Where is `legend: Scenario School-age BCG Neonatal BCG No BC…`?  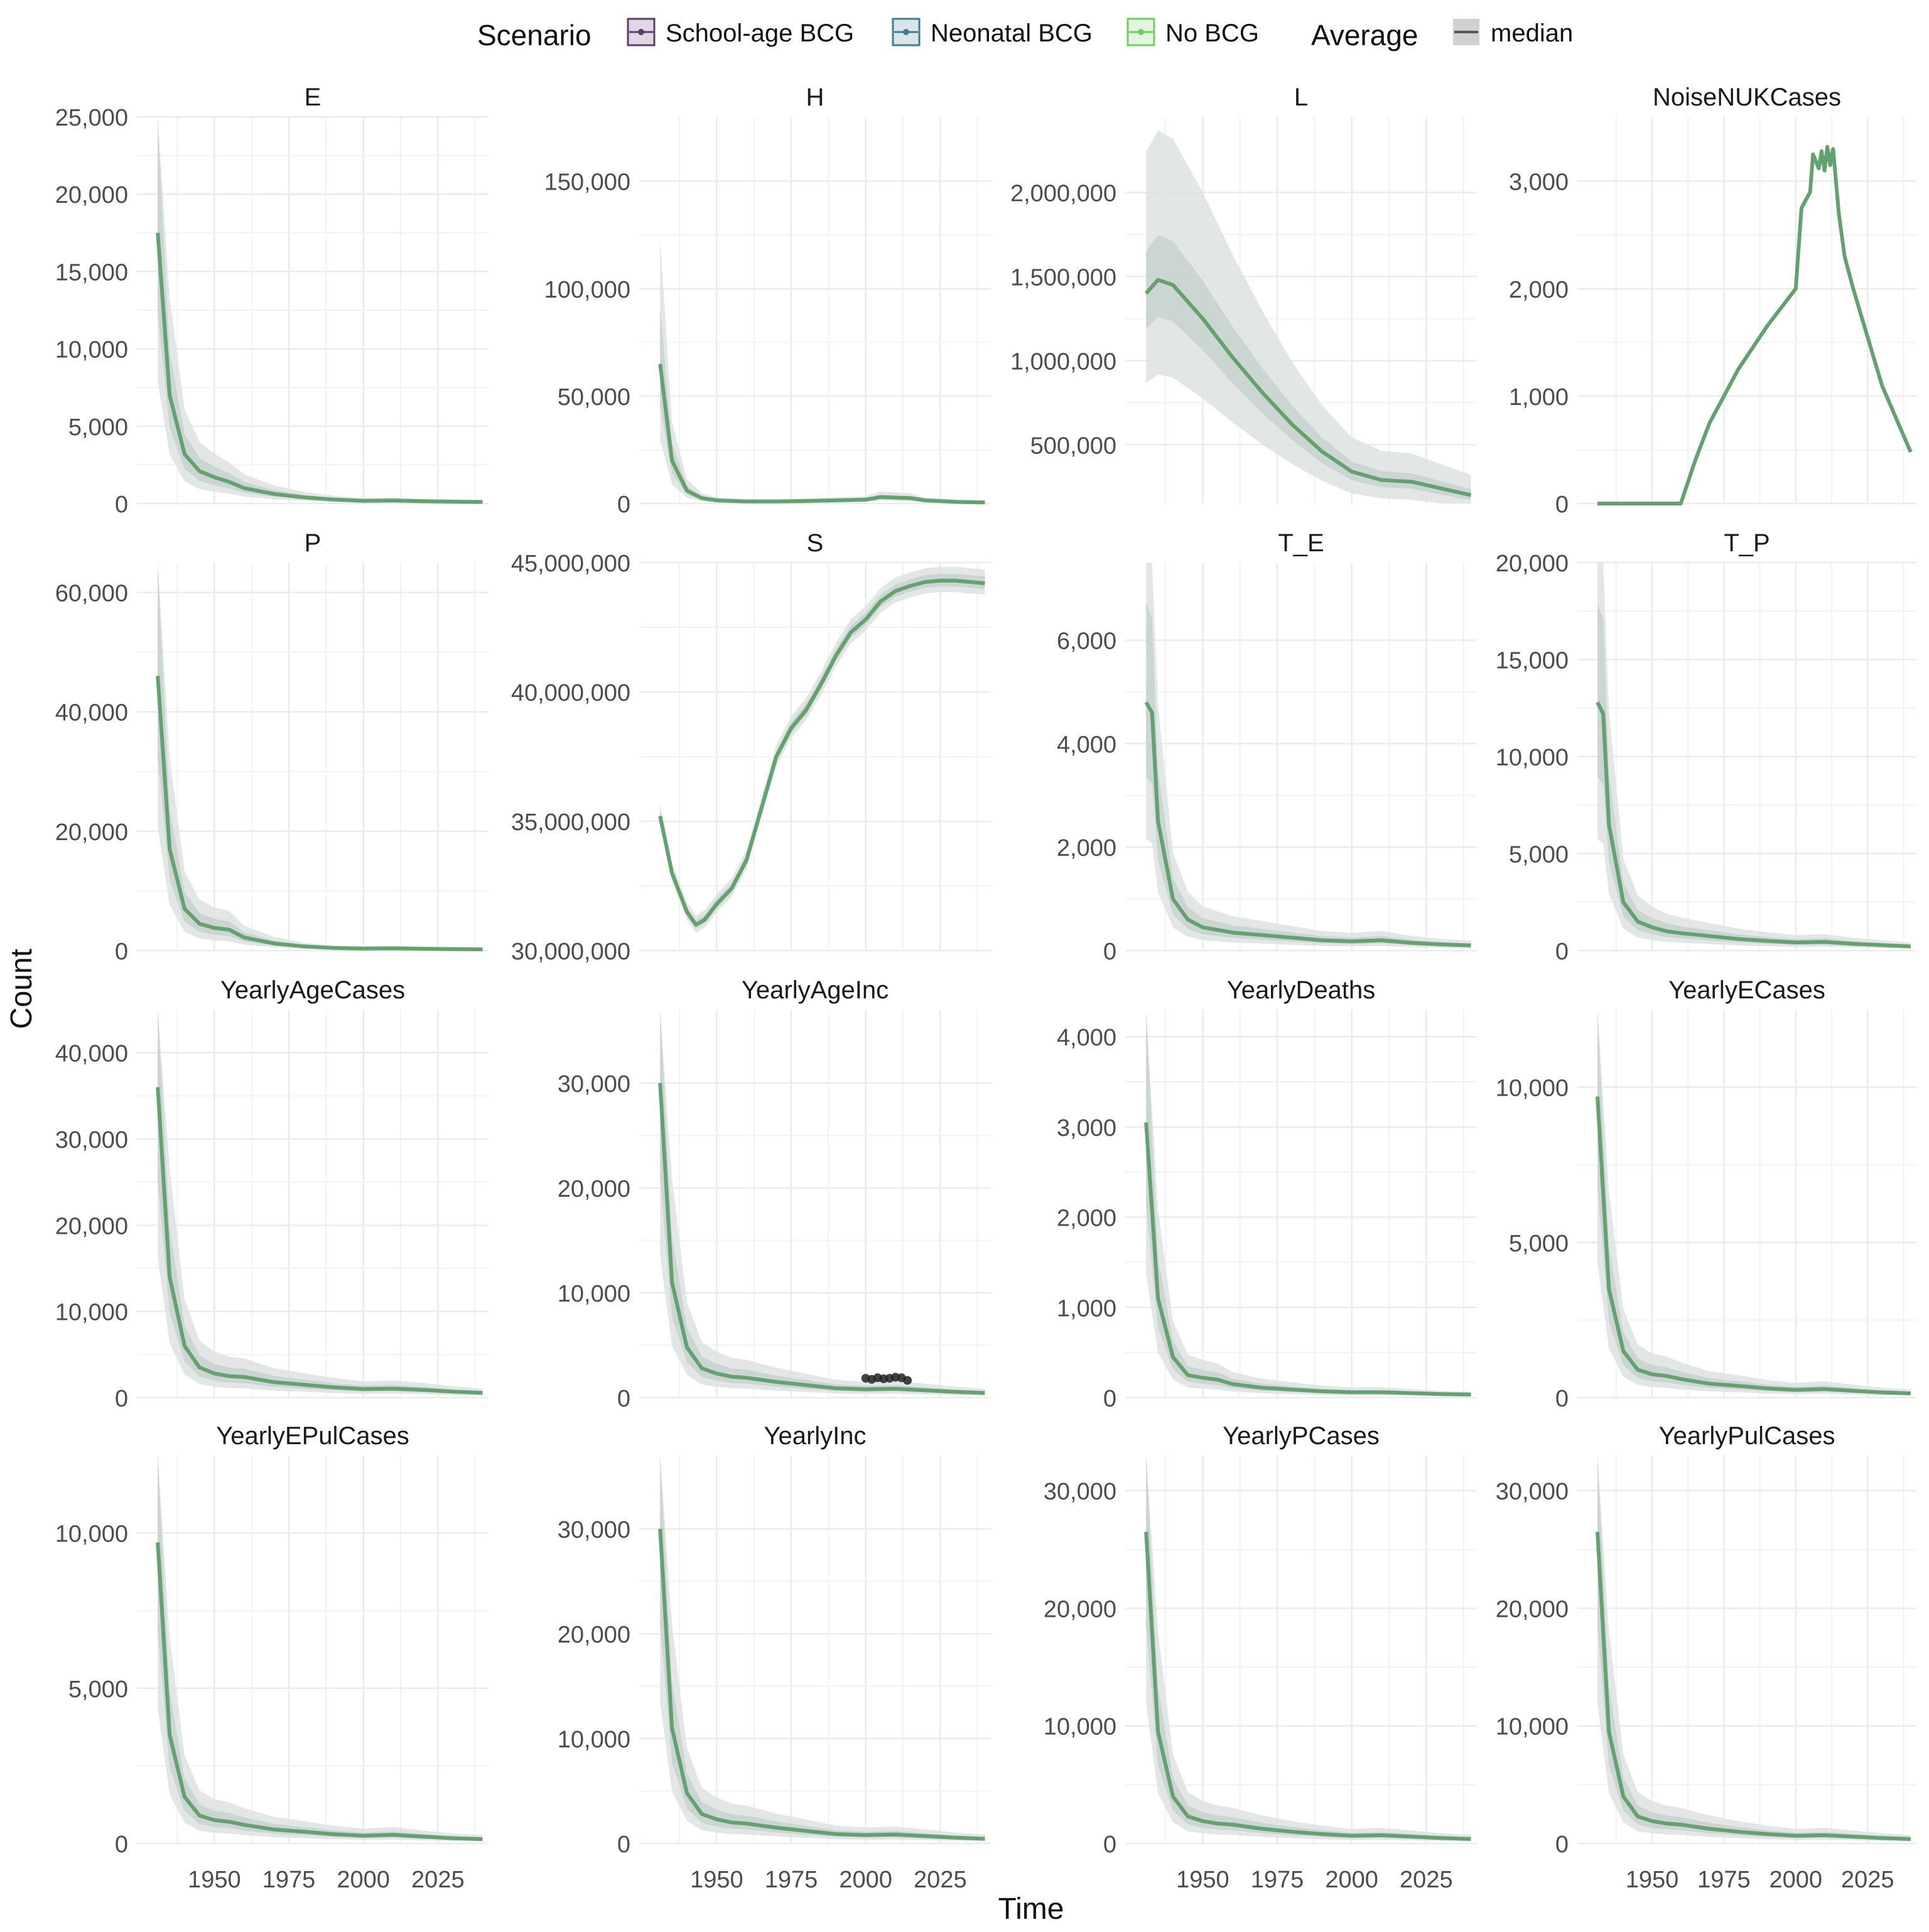 legend: Scenario School-age BCG Neonatal BCG No BC… is located at coordinates (1025, 34).